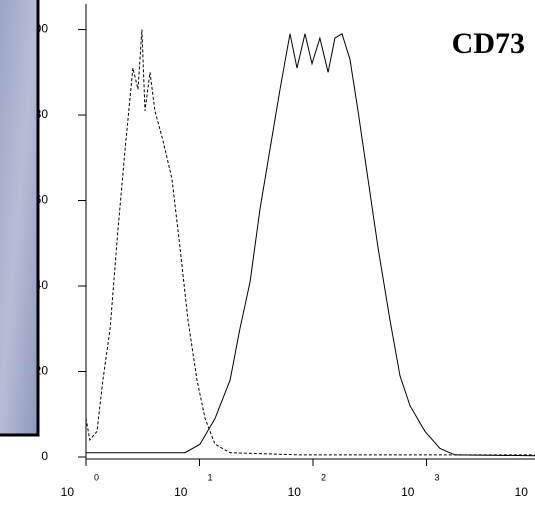  What do you see at coordinates (488, 43) in the screenshot?
I see `chart-title: CD73` at bounding box center [488, 43].